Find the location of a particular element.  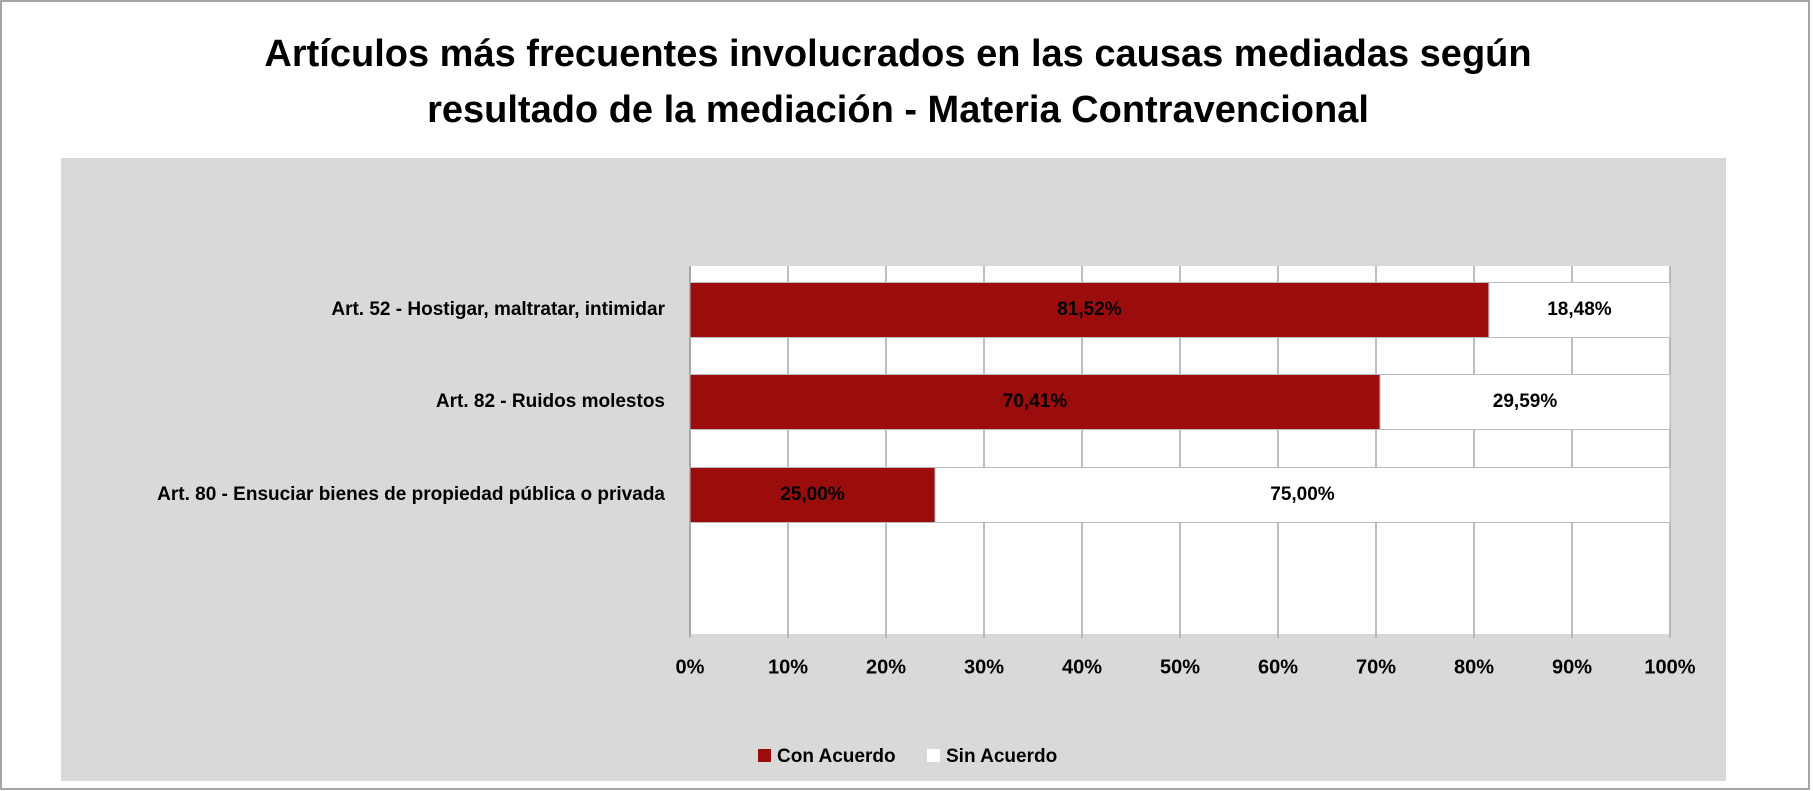

x-tick-label: 90% is located at coordinates (1572, 667).